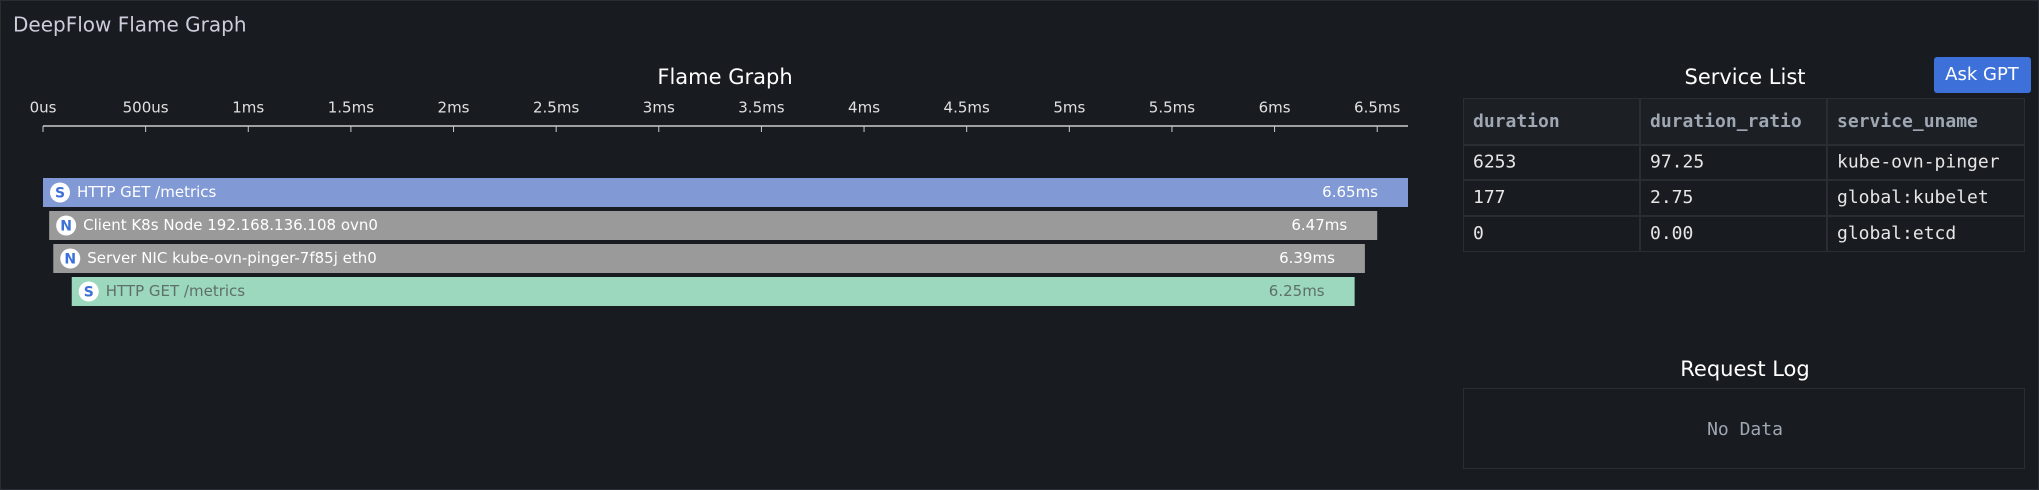 Image resolution: width=2039 pixels, height=490 pixels. Describe the element at coordinates (230, 225) in the screenshot. I see `span-label: Client K8s Node 192.168.136.108 ovn0` at that location.